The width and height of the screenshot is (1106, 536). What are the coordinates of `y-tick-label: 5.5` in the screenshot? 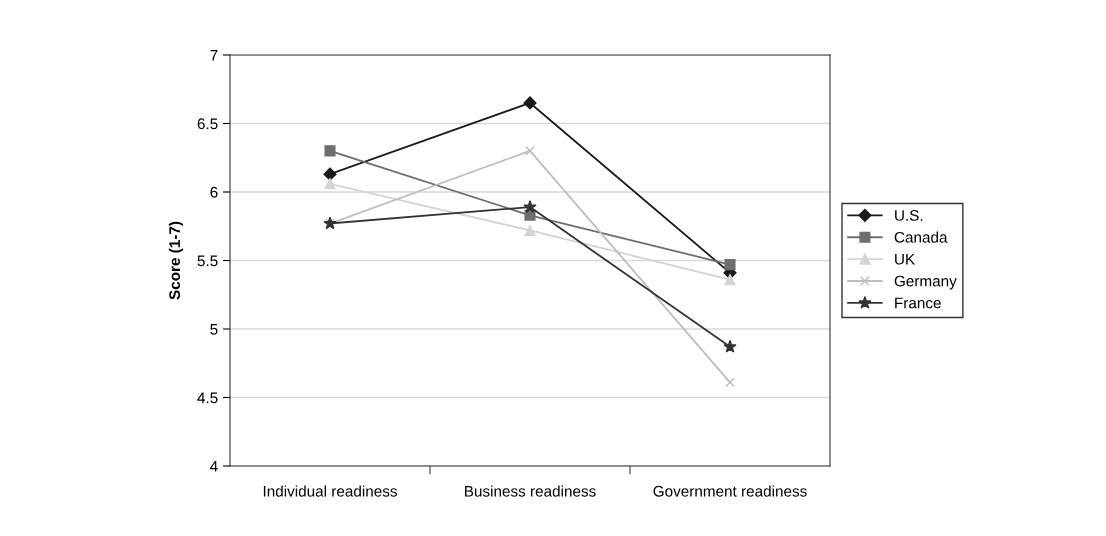 It's located at (207, 261).